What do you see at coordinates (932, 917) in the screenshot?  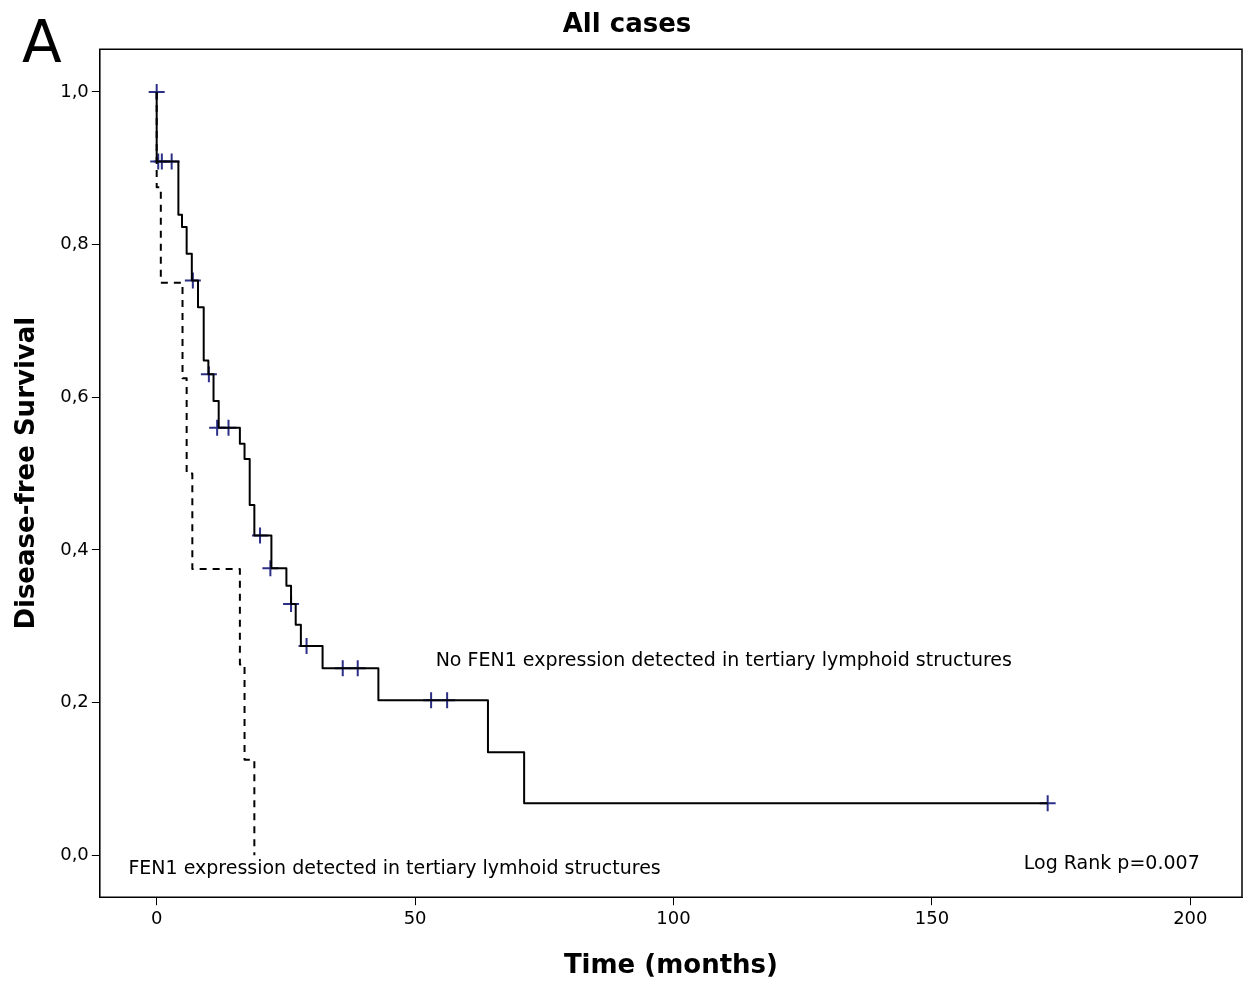 I see `x-tick-label: 150` at bounding box center [932, 917].